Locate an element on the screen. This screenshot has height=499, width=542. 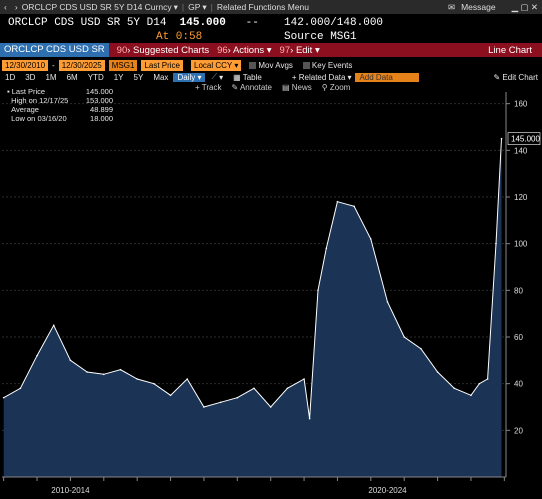
period-max: Max is located at coordinates (161, 77).